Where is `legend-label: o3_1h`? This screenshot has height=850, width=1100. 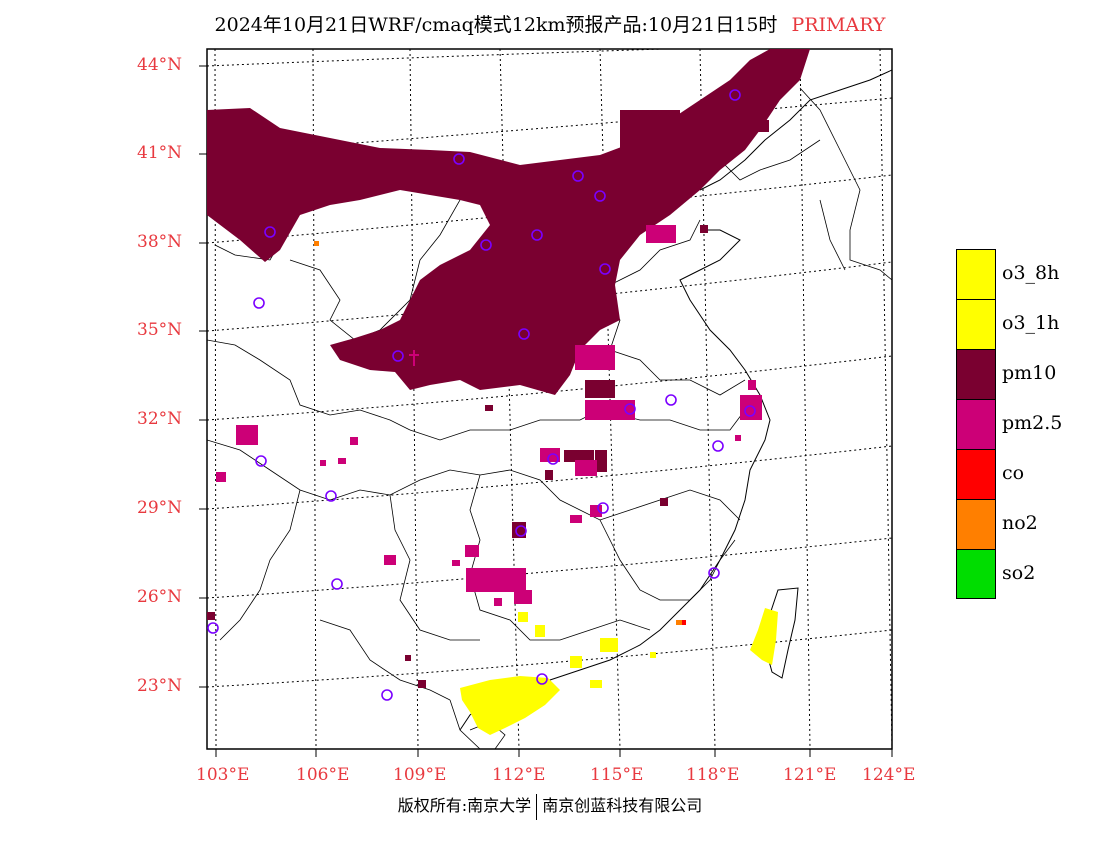
legend-label: o3_1h is located at coordinates (1031, 323).